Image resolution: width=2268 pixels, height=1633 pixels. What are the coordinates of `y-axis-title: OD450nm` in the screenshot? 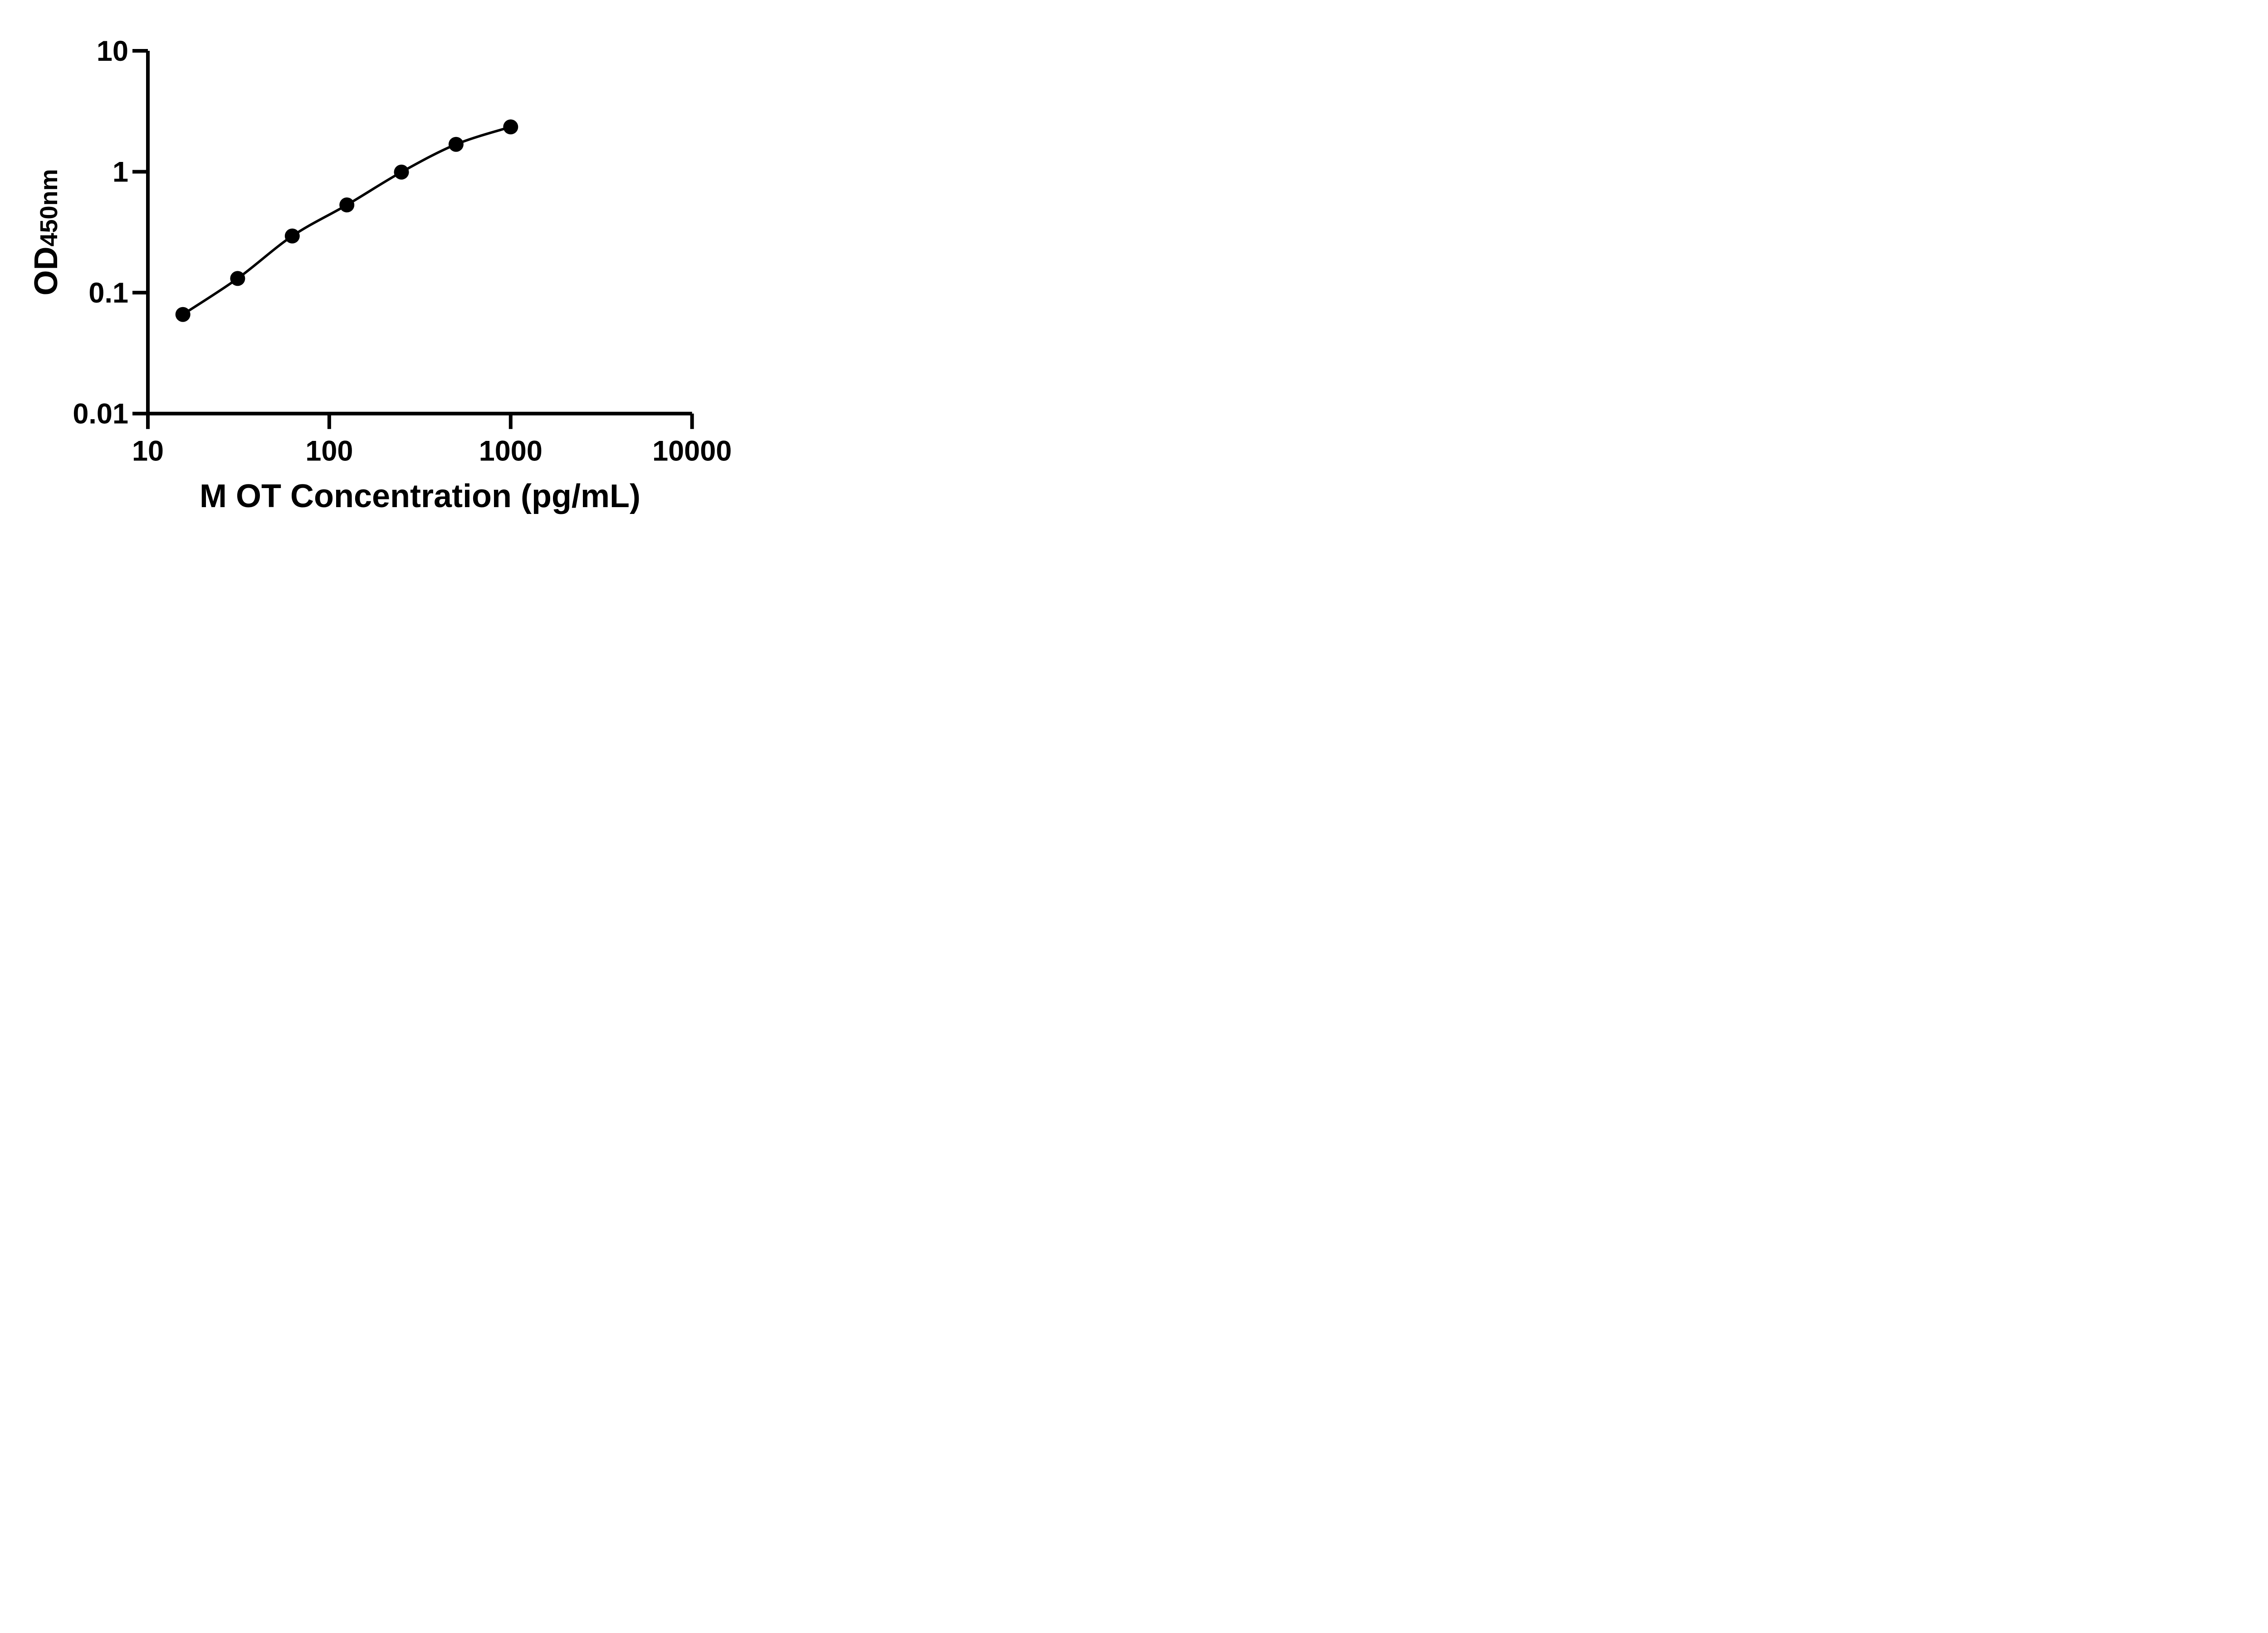 It's located at (46, 232).